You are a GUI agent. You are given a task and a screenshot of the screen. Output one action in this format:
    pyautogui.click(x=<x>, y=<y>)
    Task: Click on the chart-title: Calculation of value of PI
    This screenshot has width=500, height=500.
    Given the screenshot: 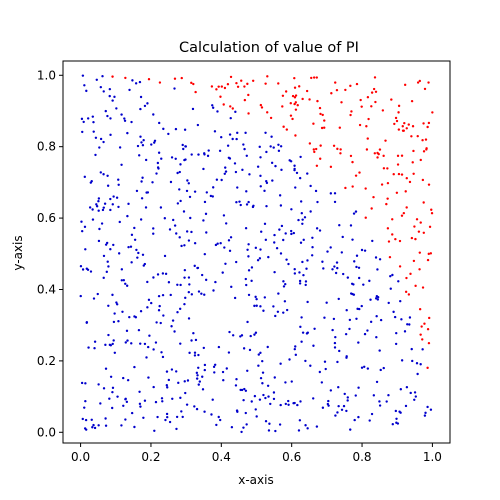 What is the action you would take?
    pyautogui.click(x=269, y=48)
    